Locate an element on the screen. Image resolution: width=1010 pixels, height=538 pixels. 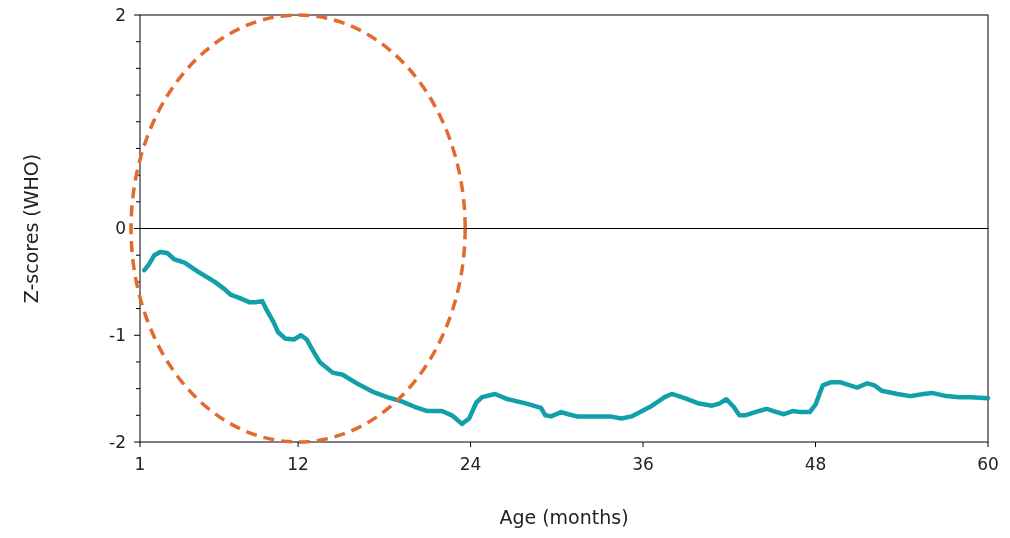
x-tick-label: 36 is located at coordinates (643, 464).